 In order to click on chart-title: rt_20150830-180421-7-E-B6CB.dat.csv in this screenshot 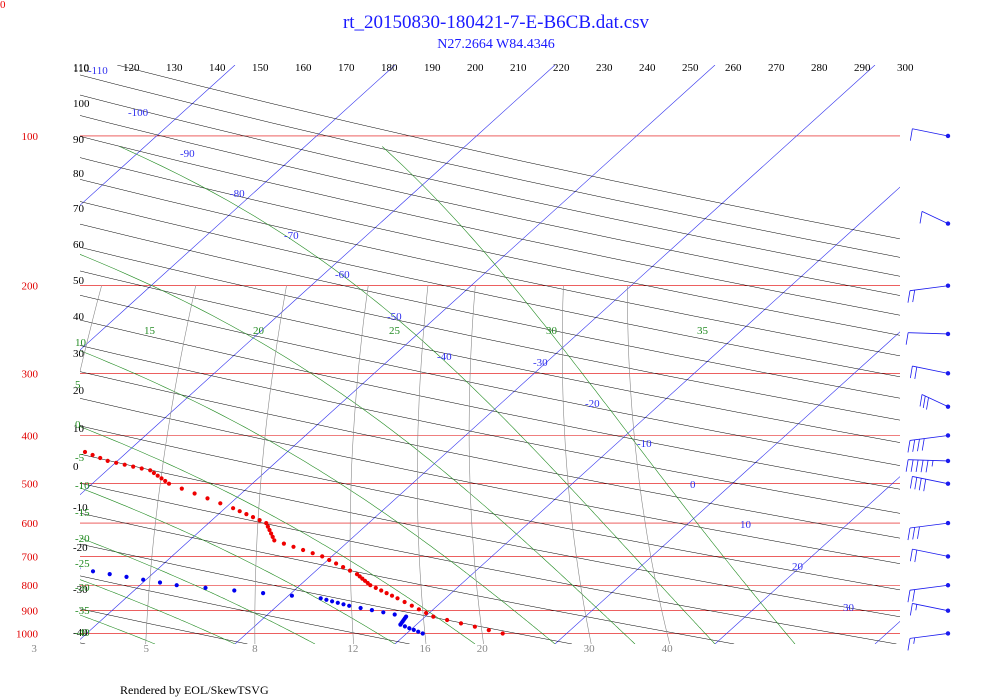, I will do `click(496, 22)`.